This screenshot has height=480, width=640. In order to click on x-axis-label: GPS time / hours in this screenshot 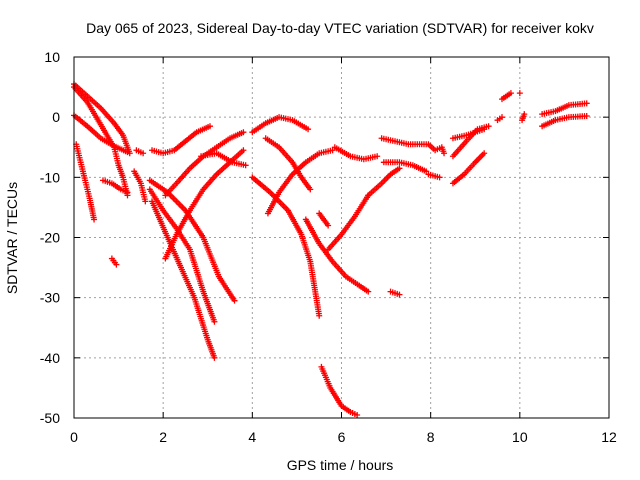, I will do `click(340, 465)`.